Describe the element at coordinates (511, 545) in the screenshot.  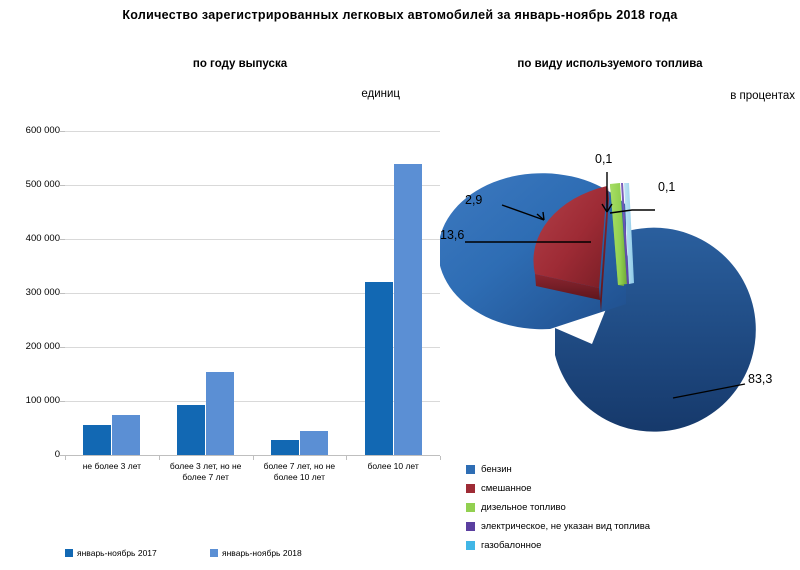
I see `pie-legend-label: газобалонное` at that location.